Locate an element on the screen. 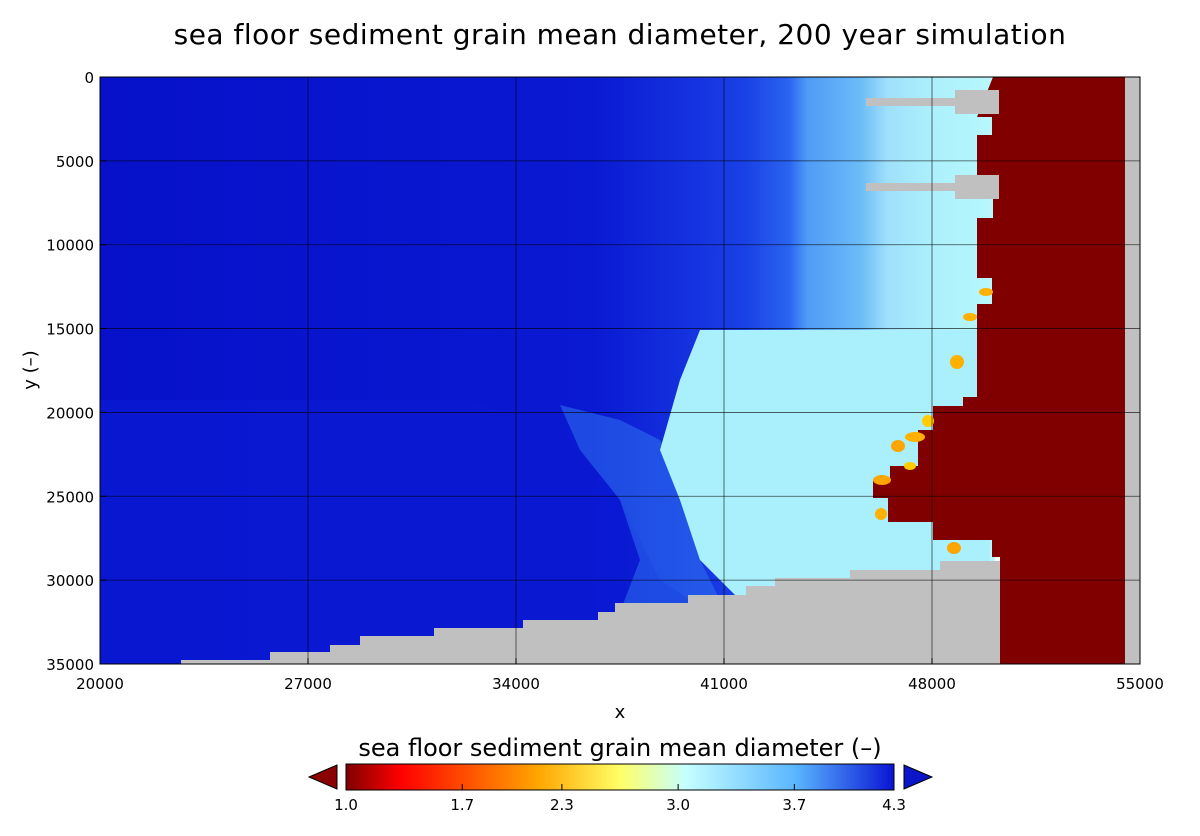 This screenshot has width=1200, height=836. colorbar-gradient is located at coordinates (620, 777).